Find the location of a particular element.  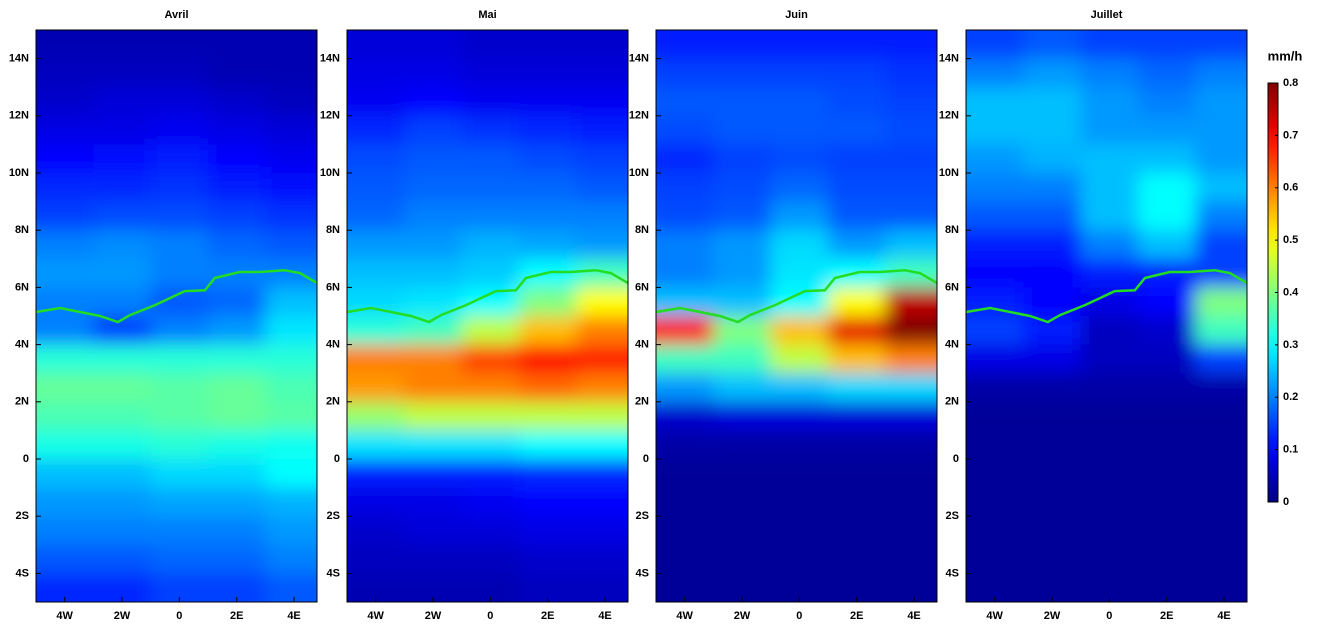

colorbar-tick-label: 0.6 is located at coordinates (1290, 188).